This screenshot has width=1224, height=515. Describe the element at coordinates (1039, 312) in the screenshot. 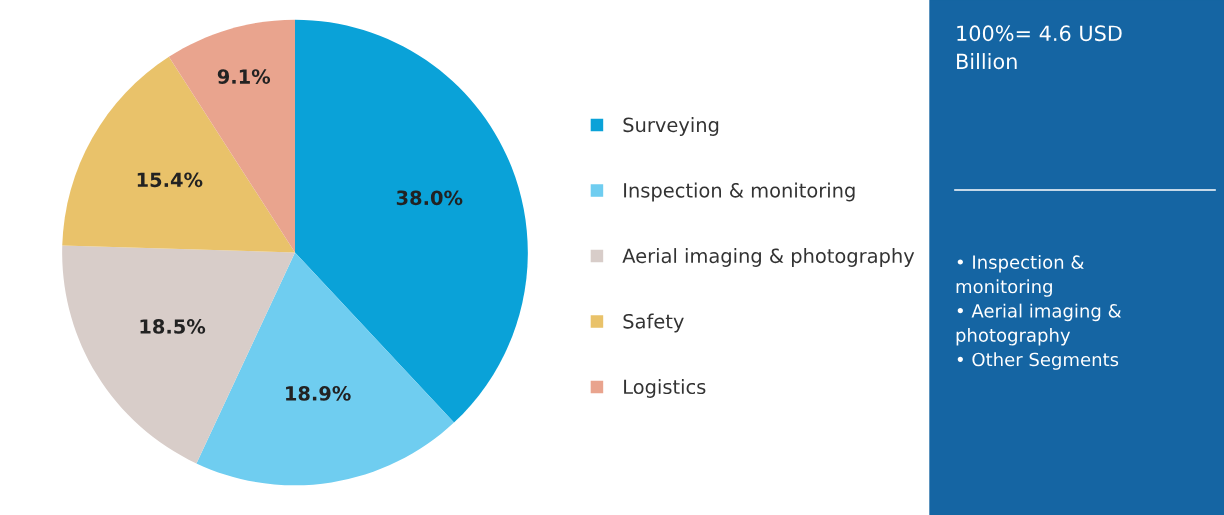

I see `text: • Inspection & monitoring • Aerial imaging & photography • Other Segments` at that location.